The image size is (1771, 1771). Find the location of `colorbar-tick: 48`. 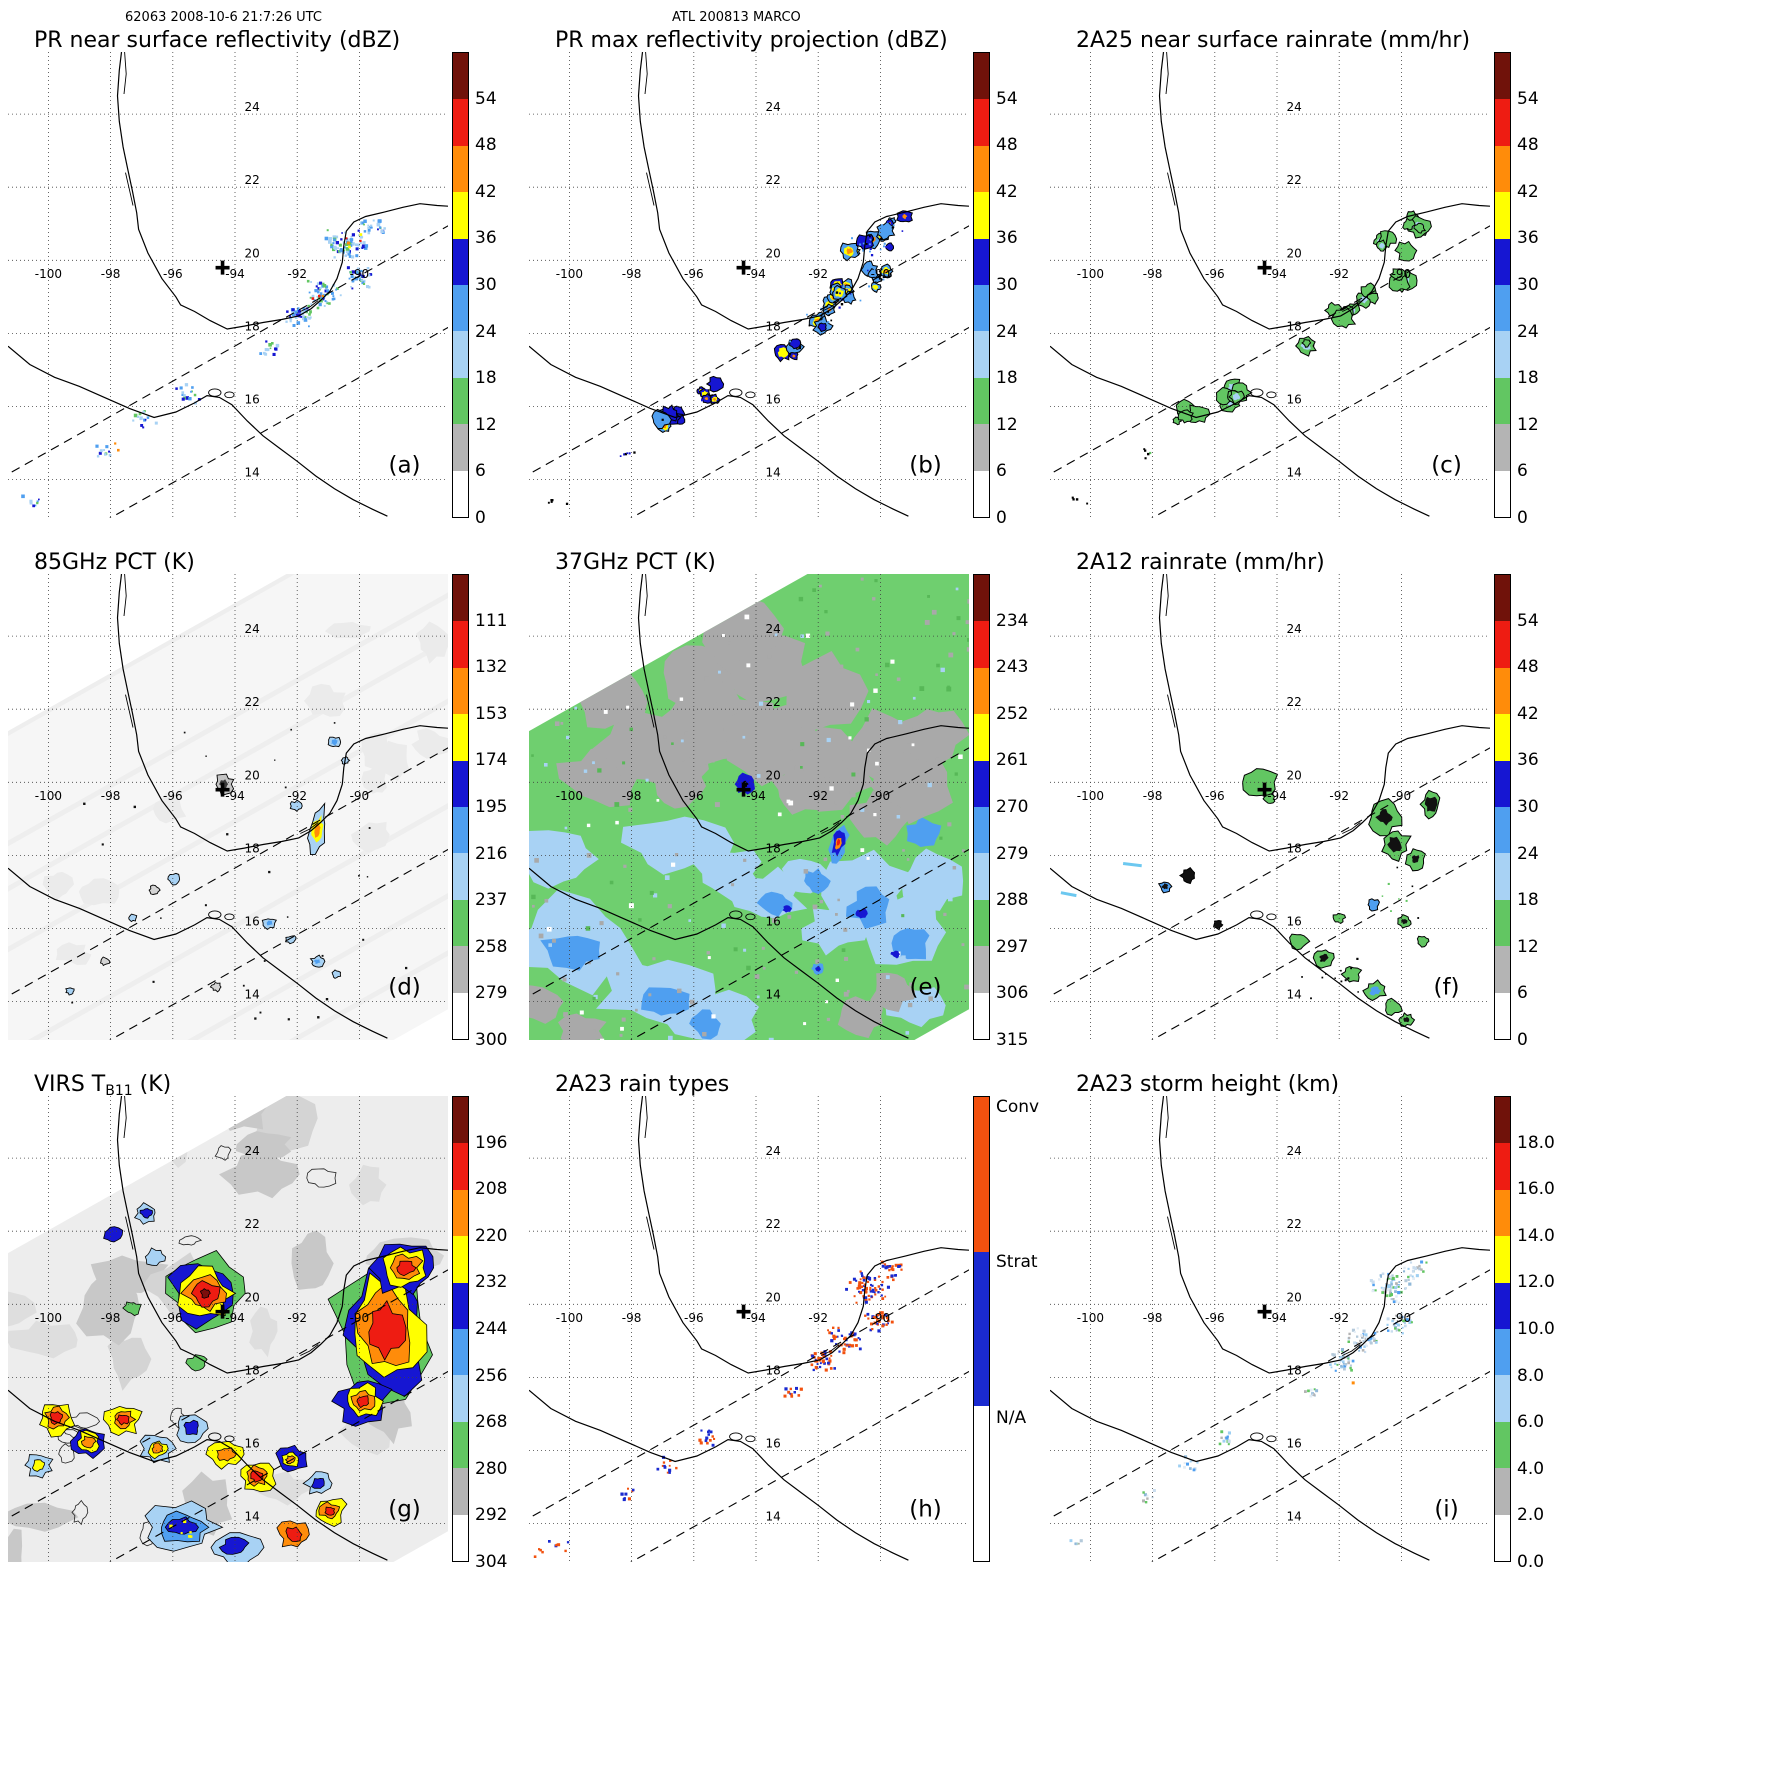

colorbar-tick: 48 is located at coordinates (1007, 145).